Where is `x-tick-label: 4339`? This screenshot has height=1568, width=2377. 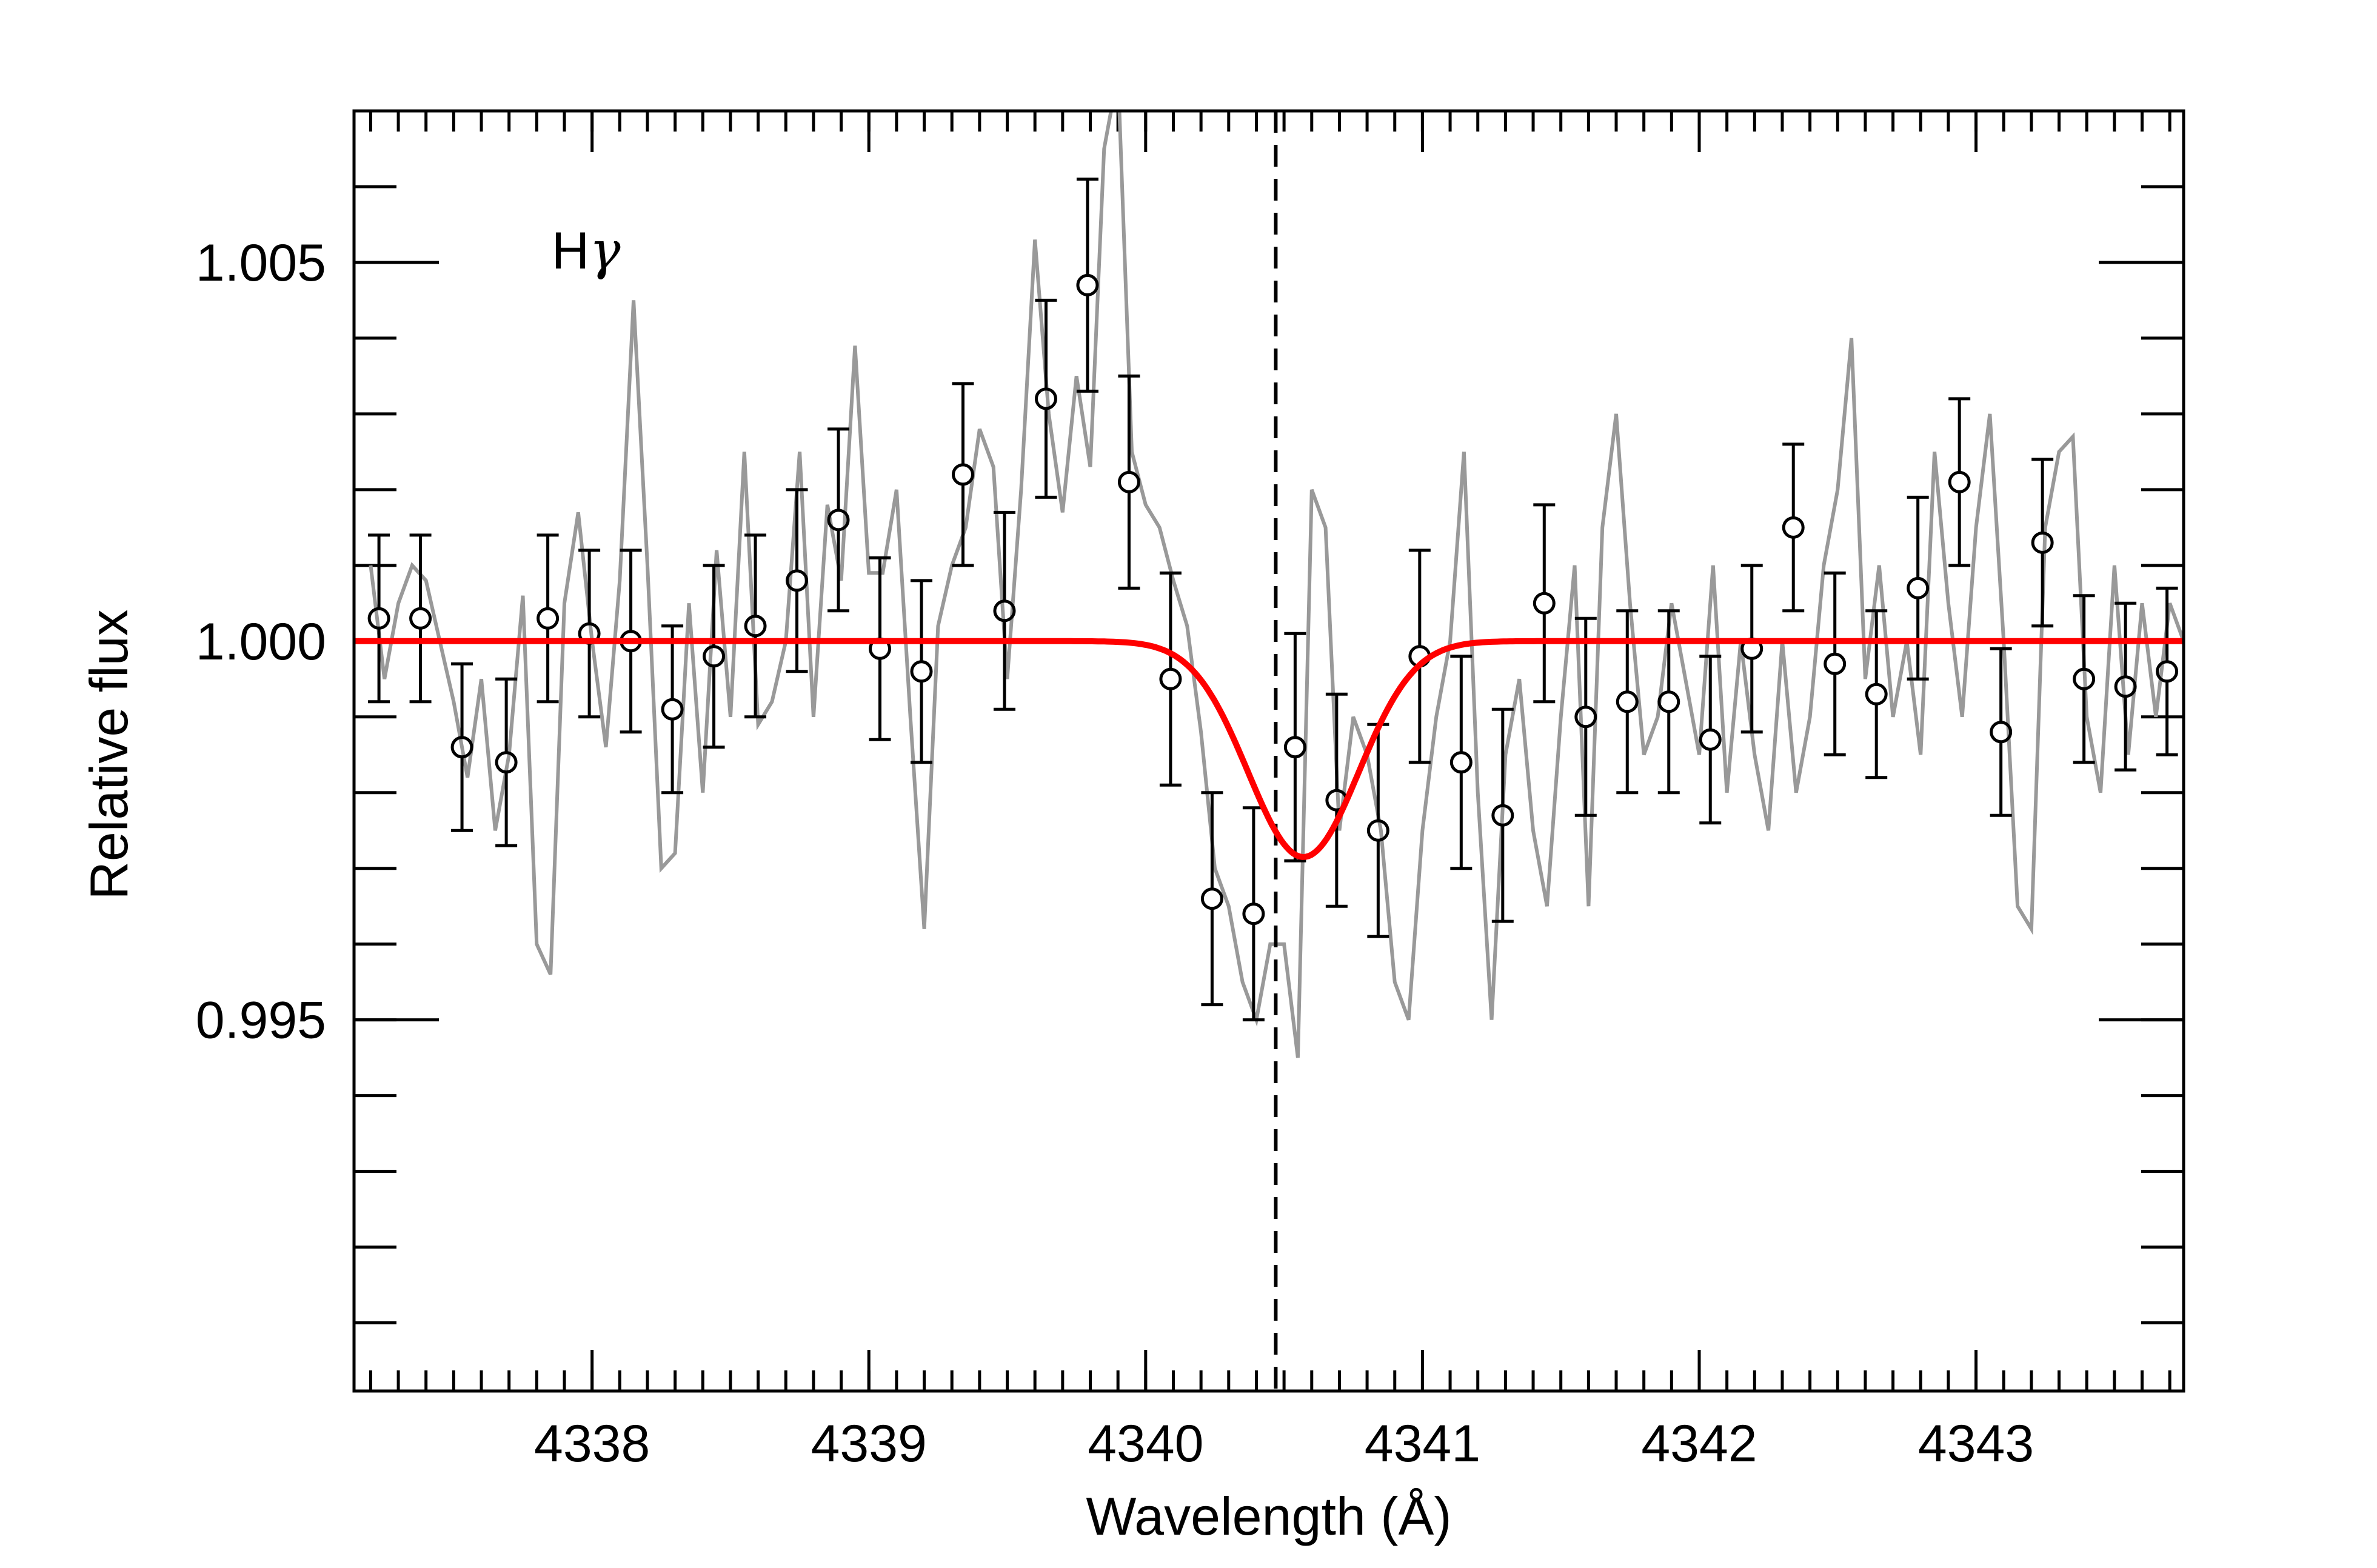 x-tick-label: 4339 is located at coordinates (869, 1444).